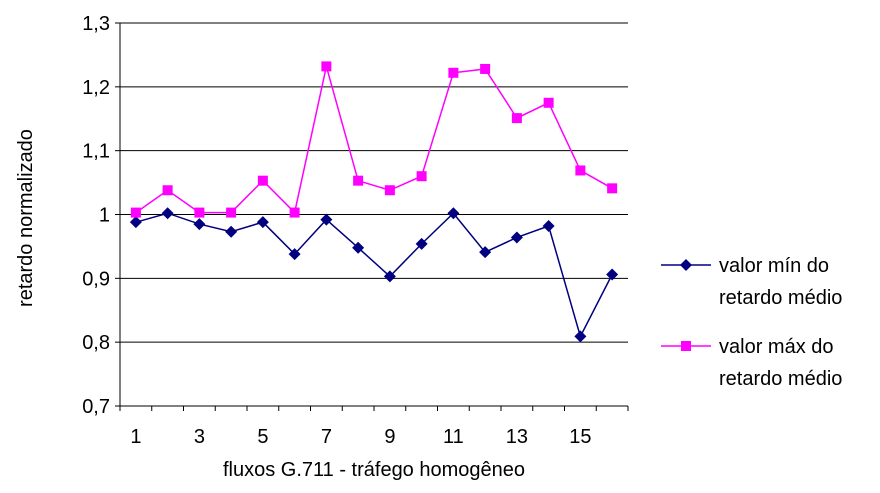 This screenshot has height=493, width=880. What do you see at coordinates (96, 152) in the screenshot?
I see `y-tick-label: 1,1` at bounding box center [96, 152].